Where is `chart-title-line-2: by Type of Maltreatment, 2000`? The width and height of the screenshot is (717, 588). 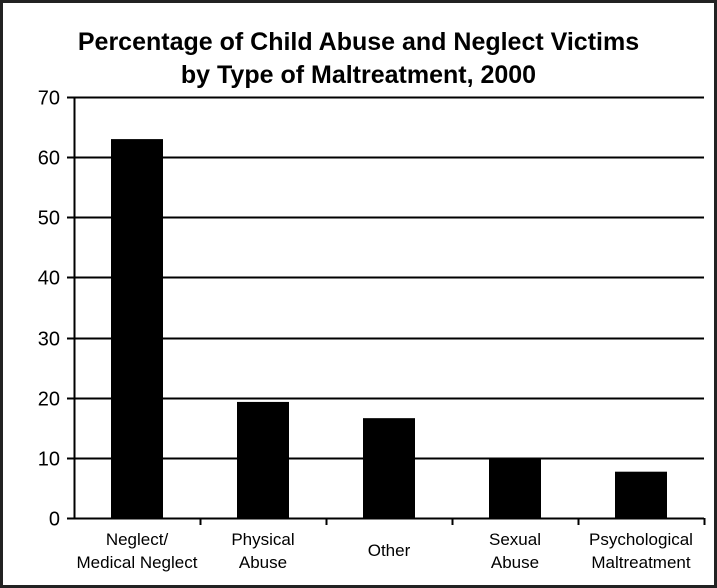 chart-title-line-2: by Type of Maltreatment, 2000 is located at coordinates (358, 75).